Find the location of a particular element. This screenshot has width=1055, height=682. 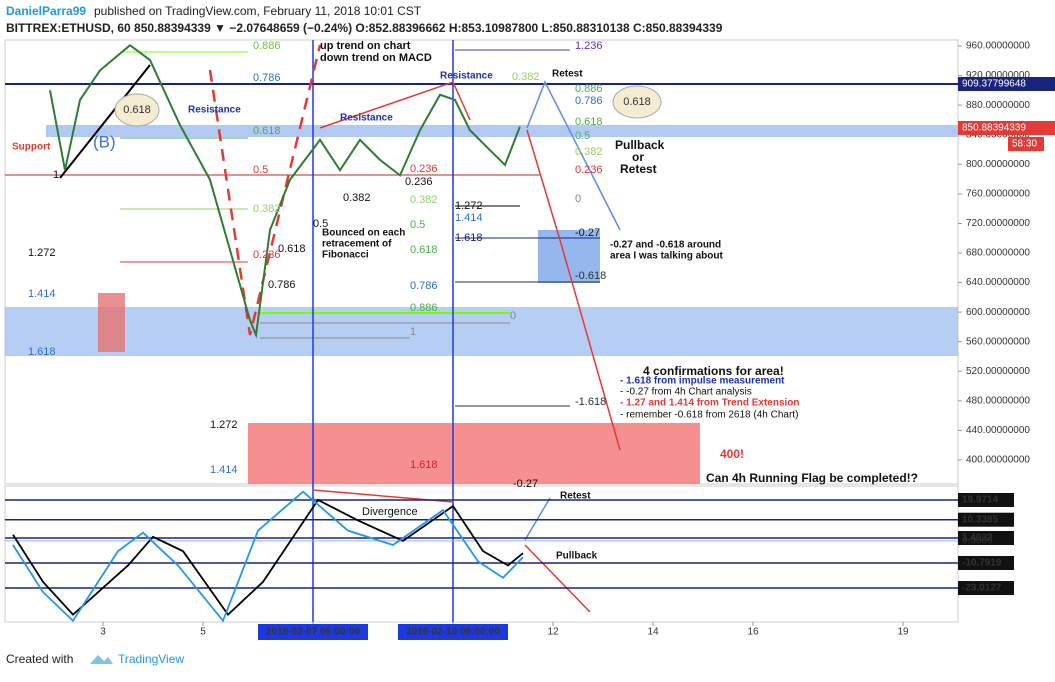

x-tick-label: 12 is located at coordinates (553, 632).